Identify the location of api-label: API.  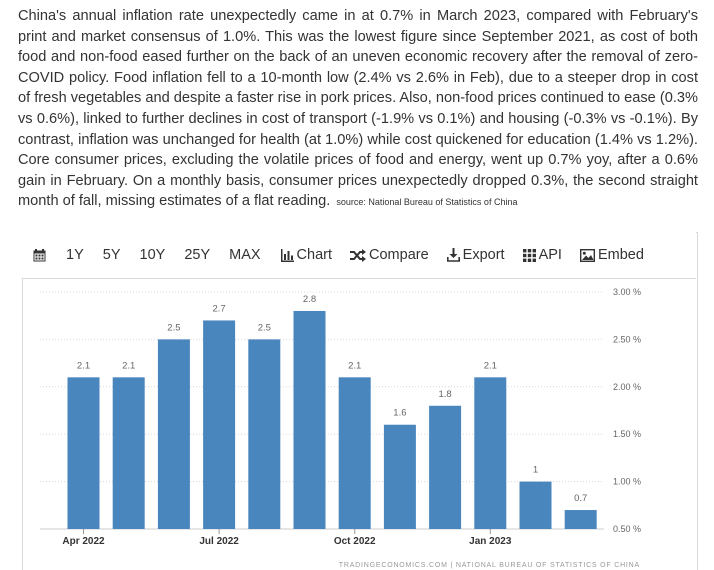
(550, 255).